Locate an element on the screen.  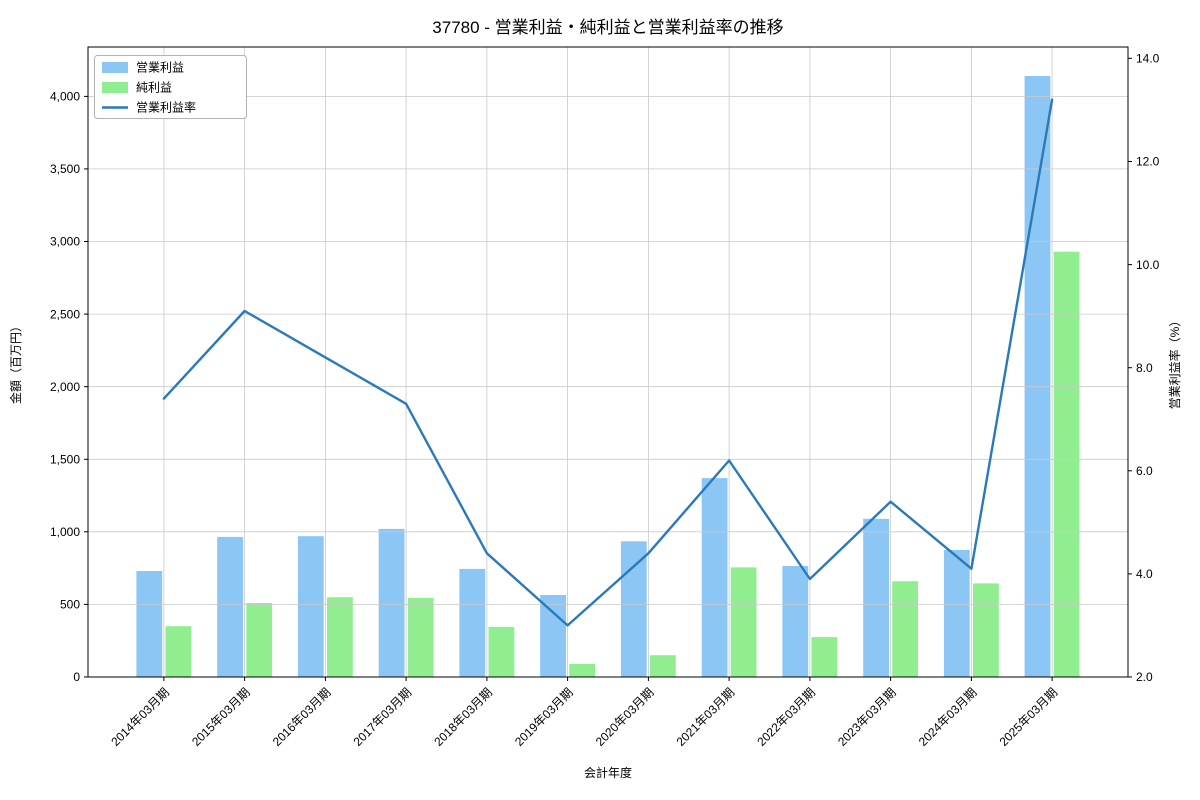
xtick-label: 2024年03月期 is located at coordinates (948, 717).